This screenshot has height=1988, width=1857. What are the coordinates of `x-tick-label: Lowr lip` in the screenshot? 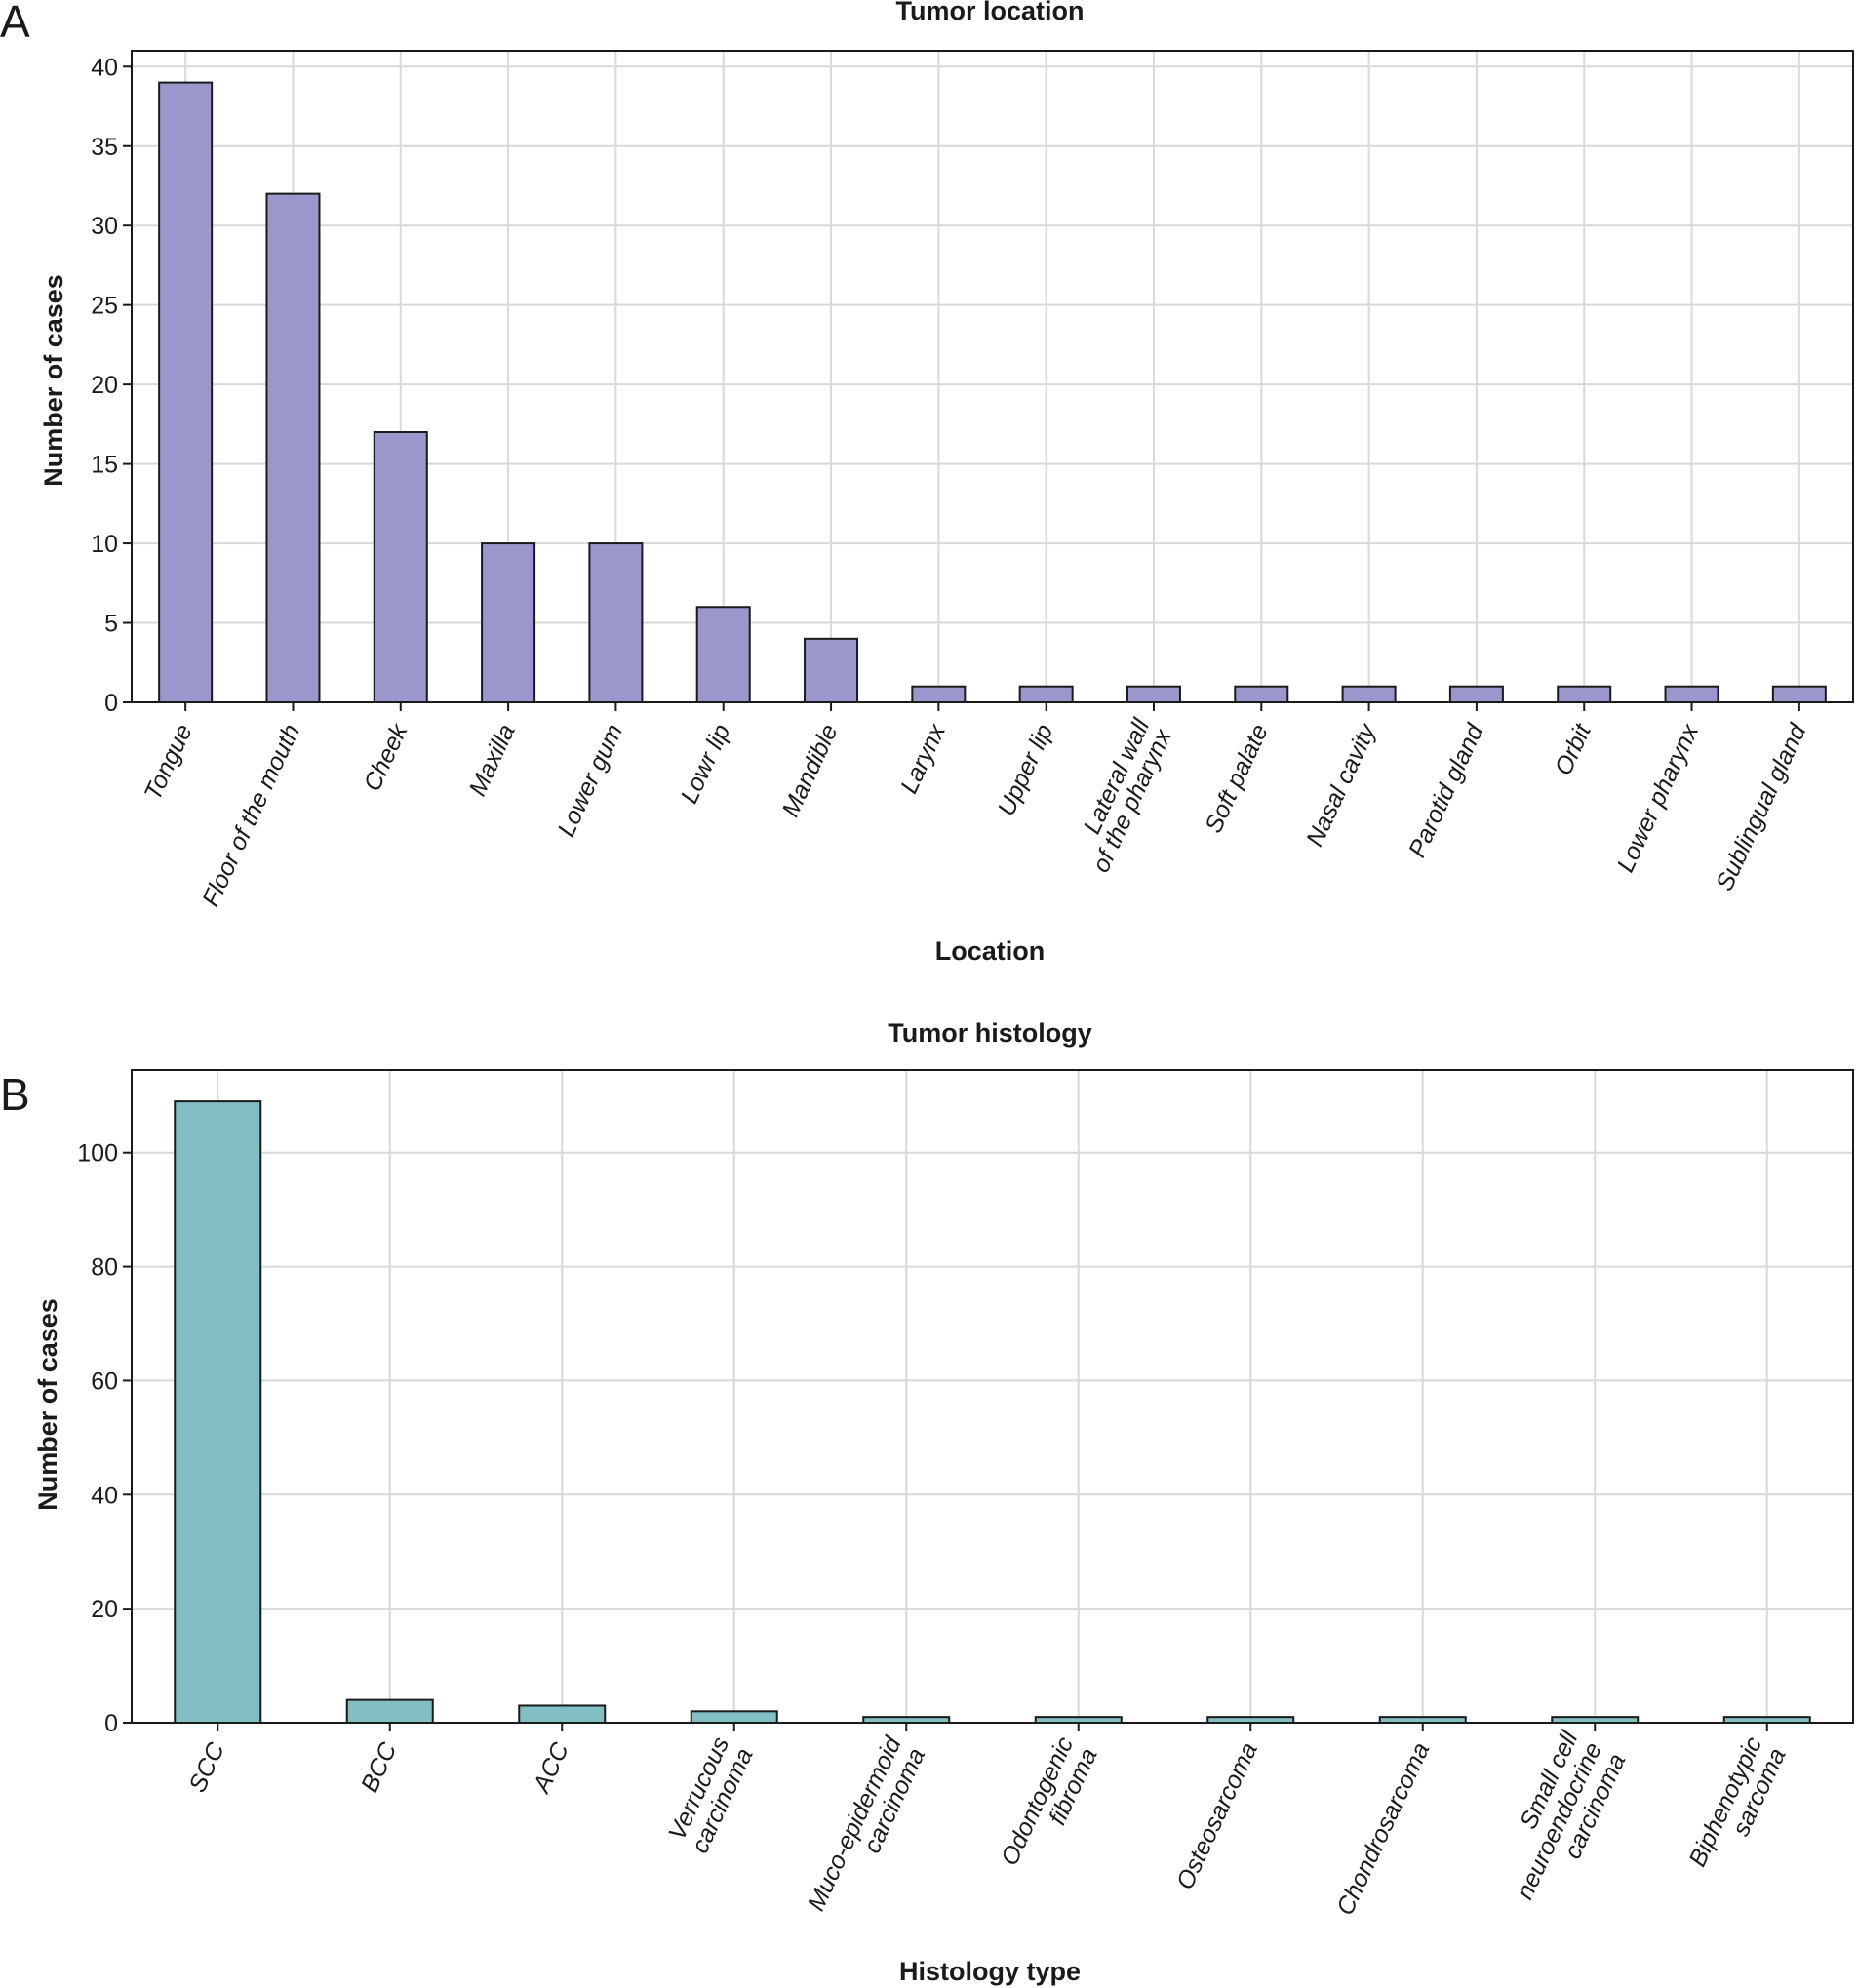 It's located at (706, 764).